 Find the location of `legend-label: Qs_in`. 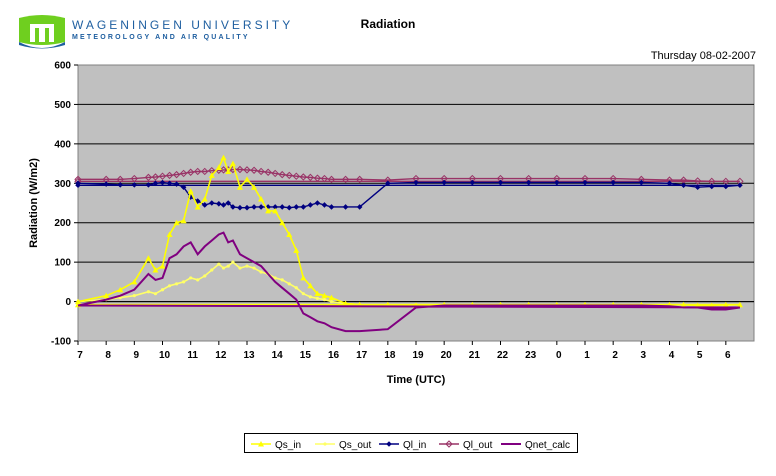

legend-label: Qs_in is located at coordinates (288, 445).